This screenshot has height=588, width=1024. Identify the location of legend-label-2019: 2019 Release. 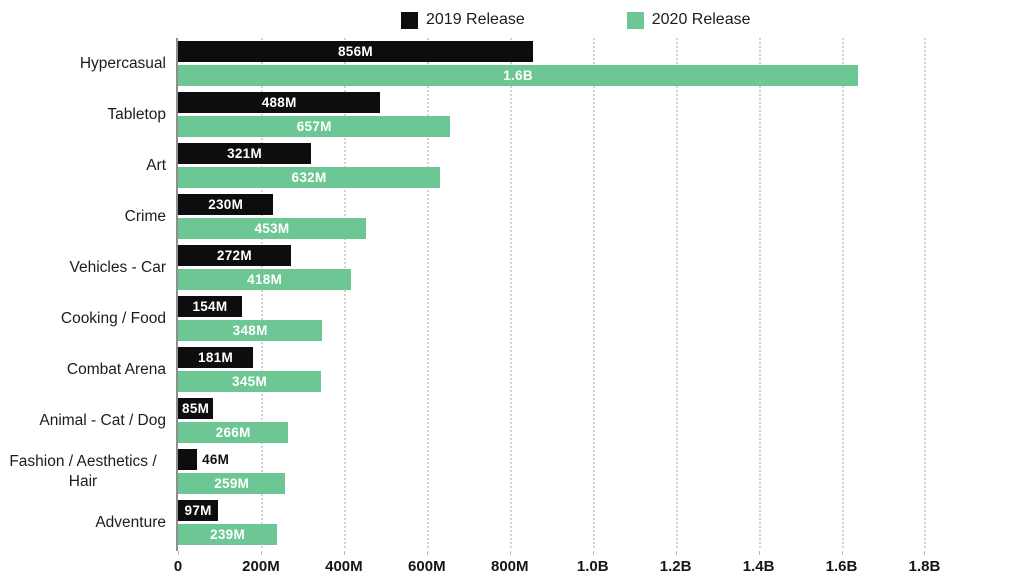
(475, 19).